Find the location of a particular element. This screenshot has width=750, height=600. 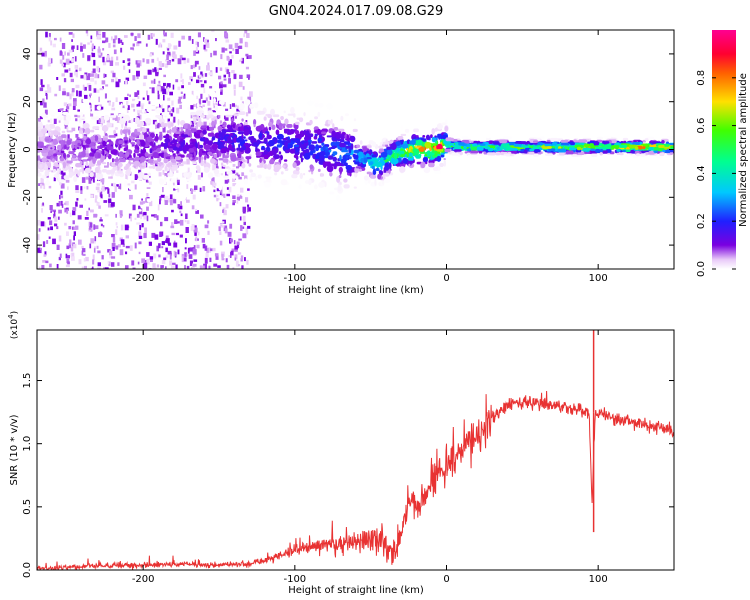

snr-x-label: Height of straight line (km) is located at coordinates (356, 590).